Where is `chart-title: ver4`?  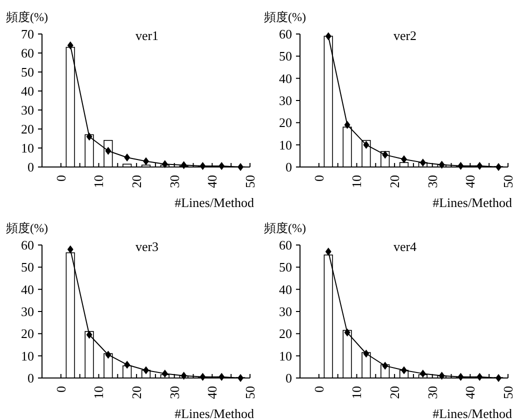 chart-title: ver4 is located at coordinates (405, 246).